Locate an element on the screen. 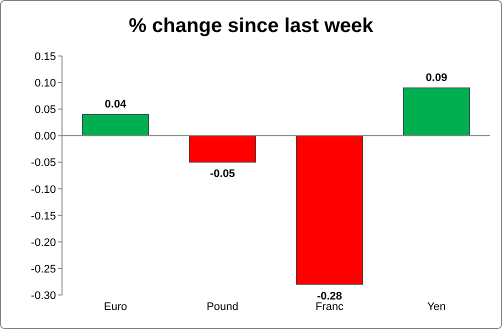 This screenshot has height=329, width=502. data-label: 0.09 is located at coordinates (437, 78).